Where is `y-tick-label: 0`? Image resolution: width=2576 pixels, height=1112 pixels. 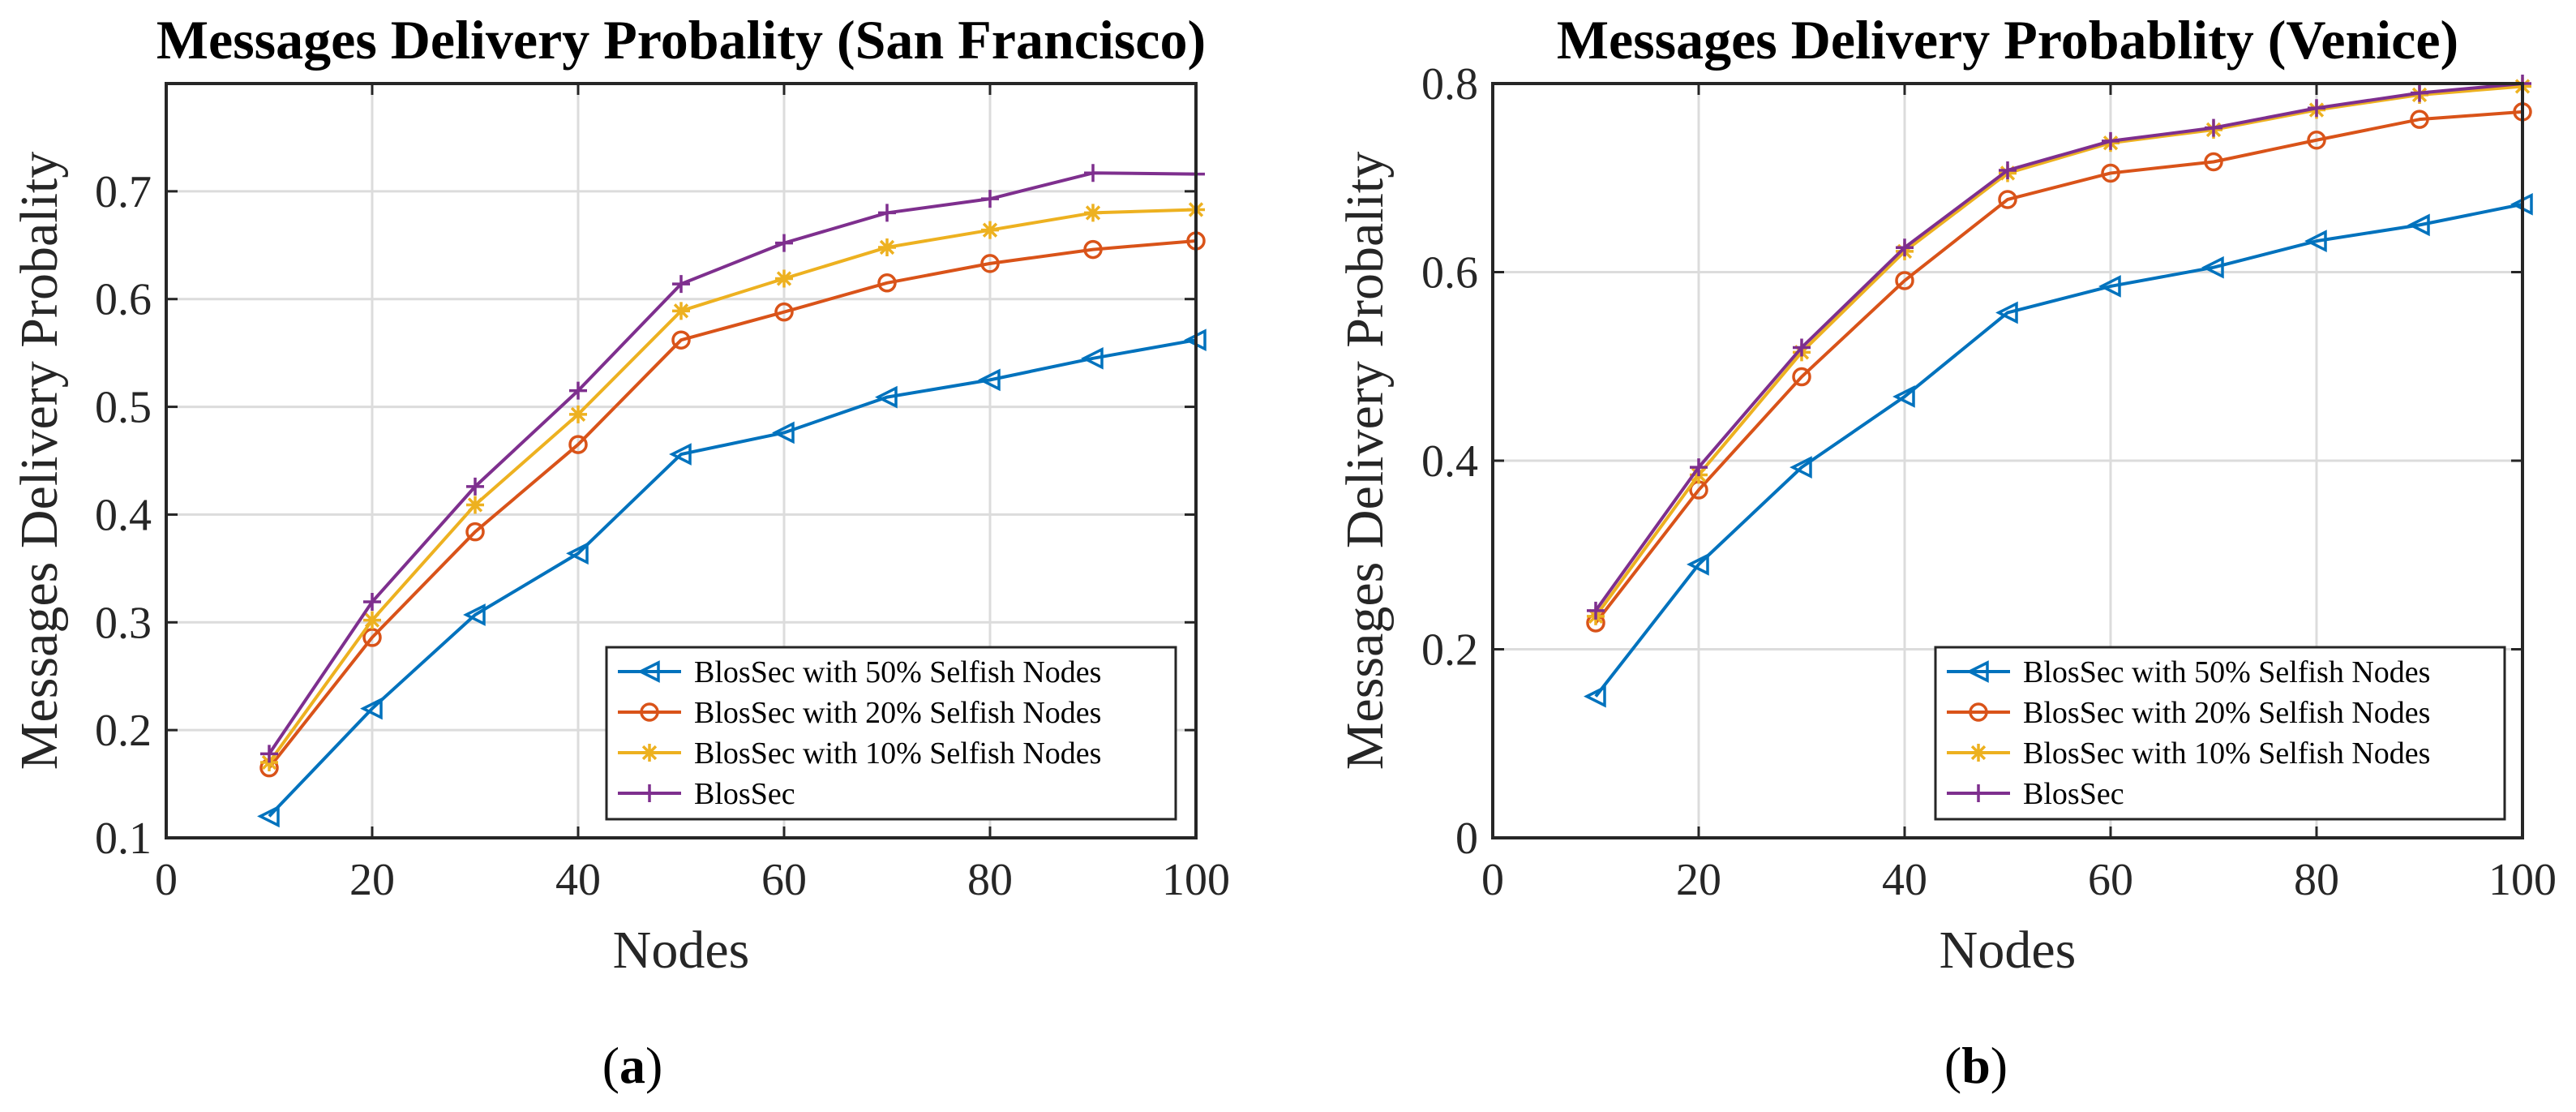
y-tick-label: 0 is located at coordinates (1466, 839).